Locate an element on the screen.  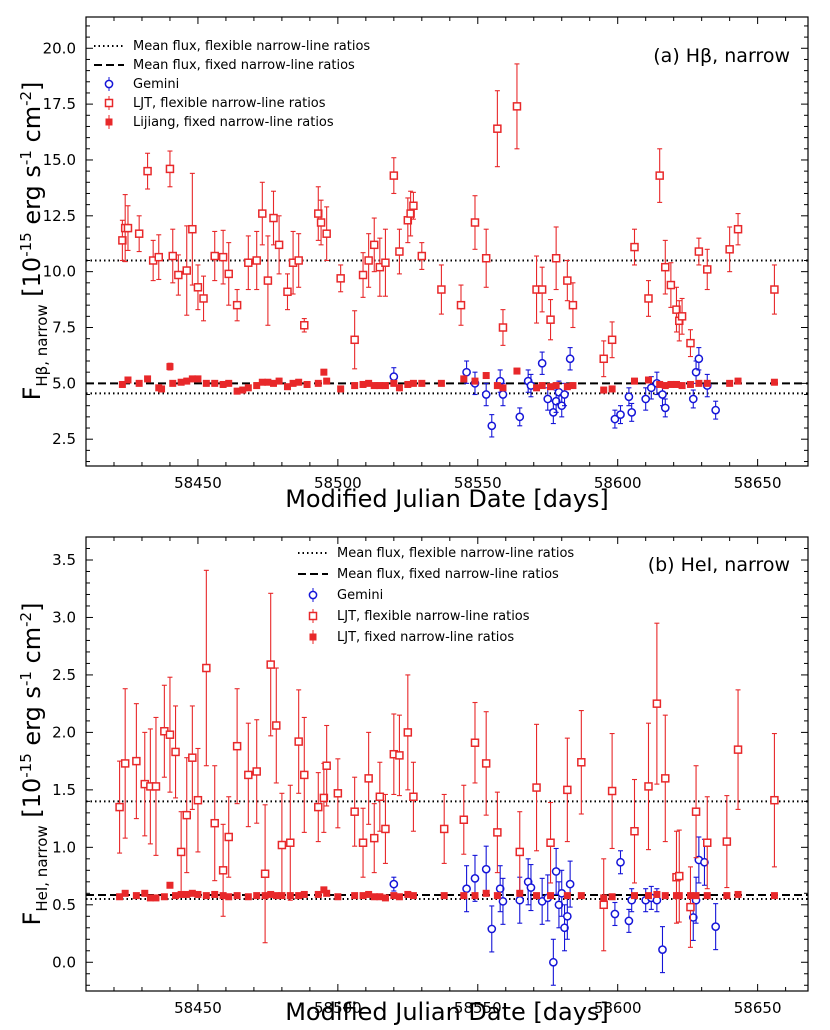
legend-marker-gemini-b is located at coordinates (313, 595).